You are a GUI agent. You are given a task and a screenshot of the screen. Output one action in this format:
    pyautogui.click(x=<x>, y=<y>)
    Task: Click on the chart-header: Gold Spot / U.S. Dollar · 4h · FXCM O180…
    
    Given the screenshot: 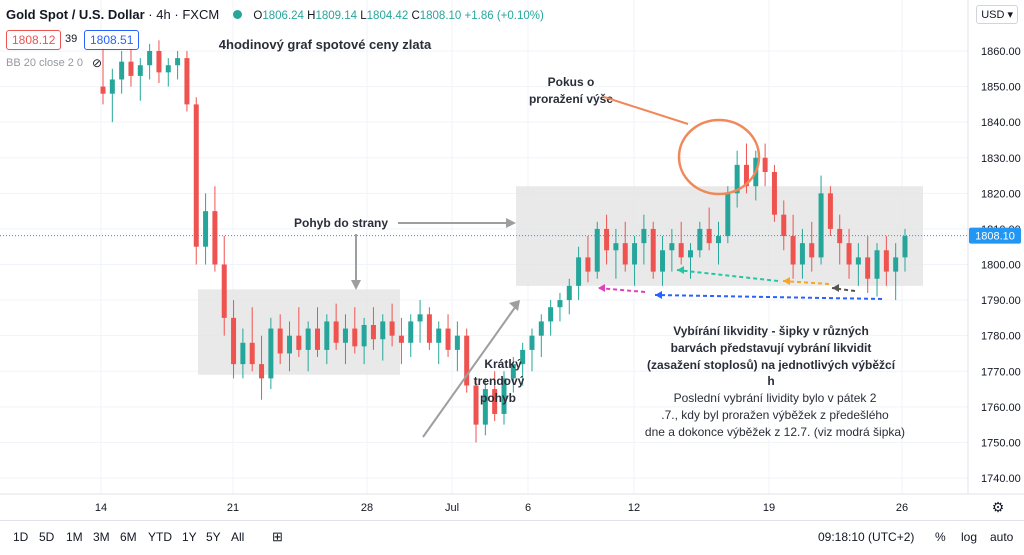 What is the action you would take?
    pyautogui.click(x=275, y=14)
    